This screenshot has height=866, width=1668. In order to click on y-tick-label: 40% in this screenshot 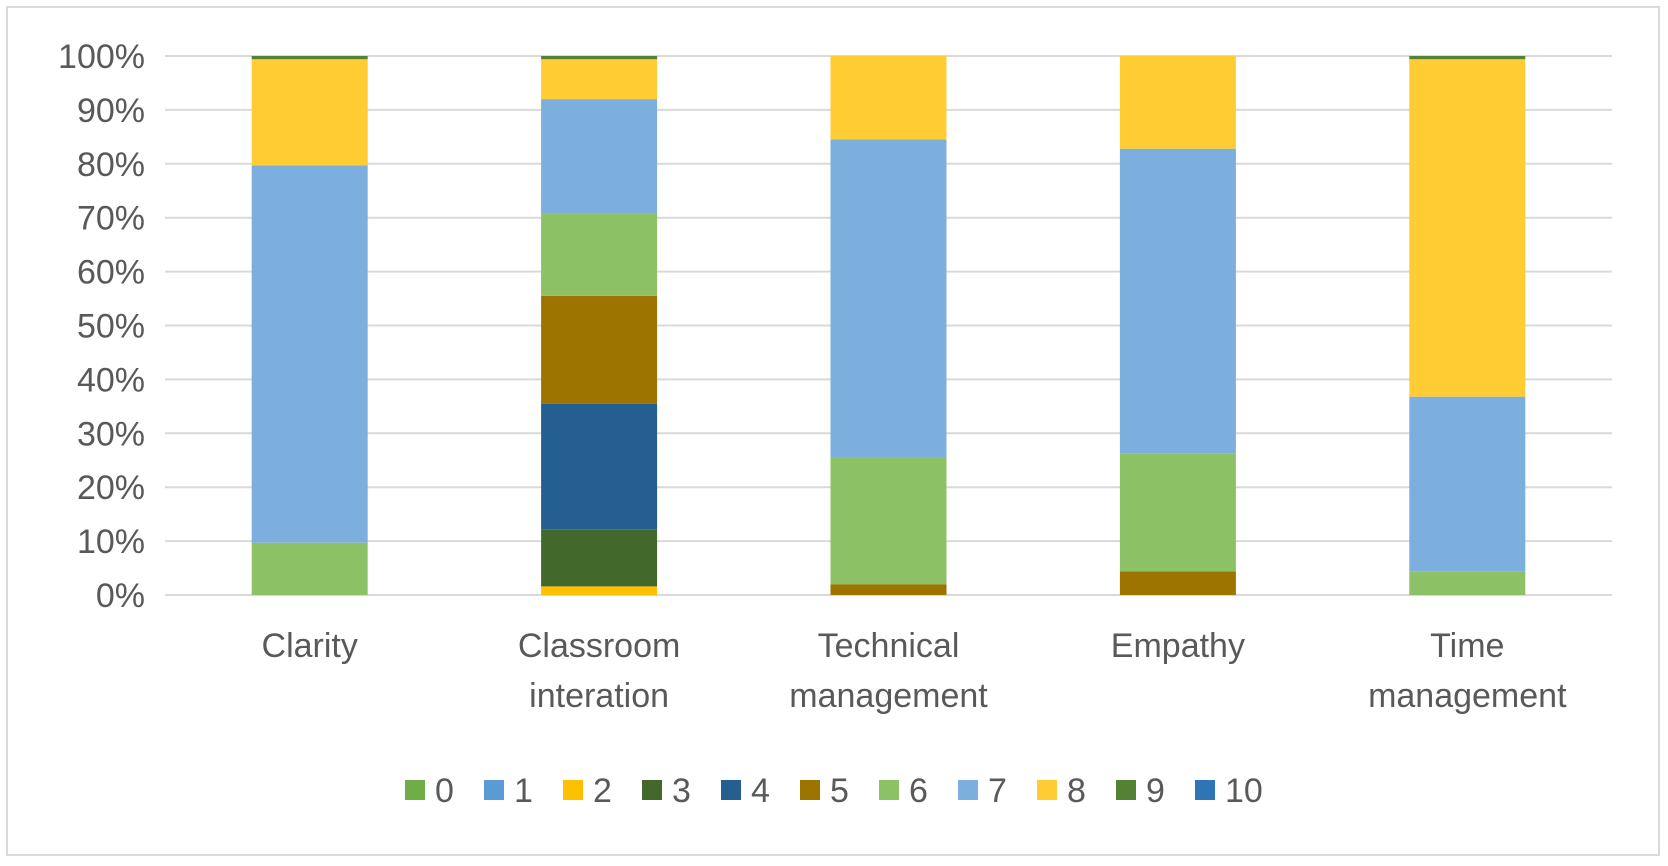, I will do `click(111, 380)`.